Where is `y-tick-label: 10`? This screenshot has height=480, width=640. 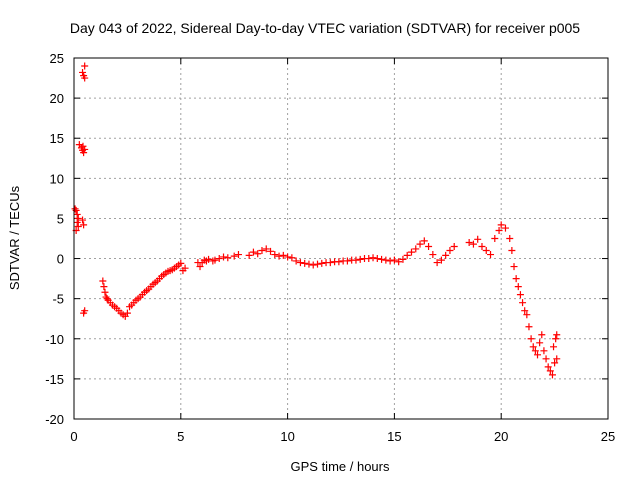
y-tick-label: 10 is located at coordinates (57, 178).